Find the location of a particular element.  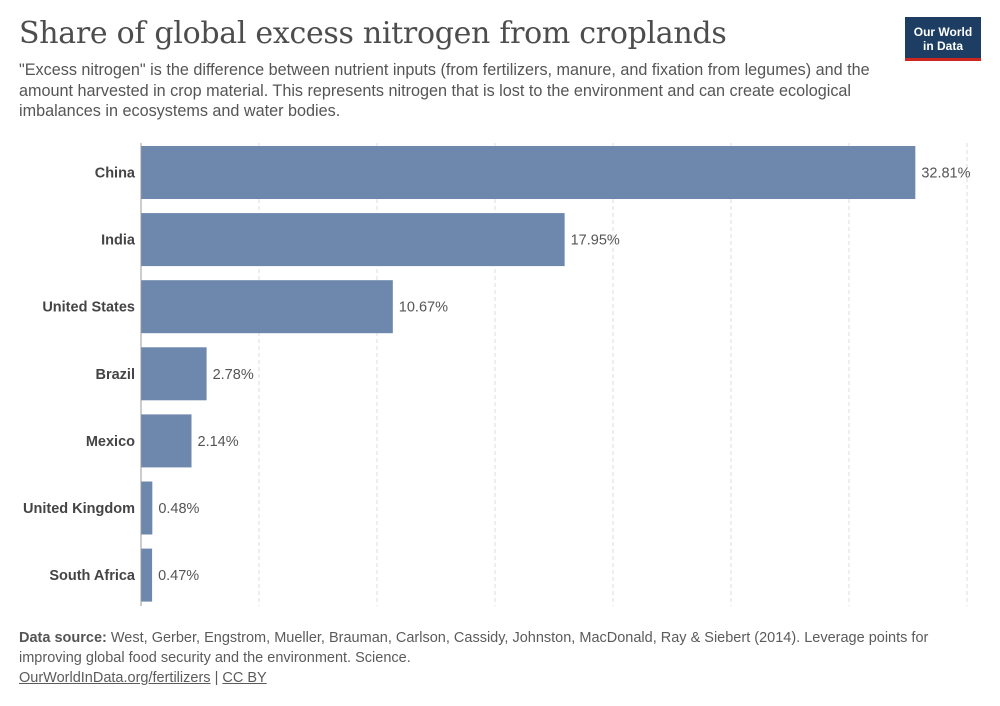

value-label: 0.47% is located at coordinates (178, 576).